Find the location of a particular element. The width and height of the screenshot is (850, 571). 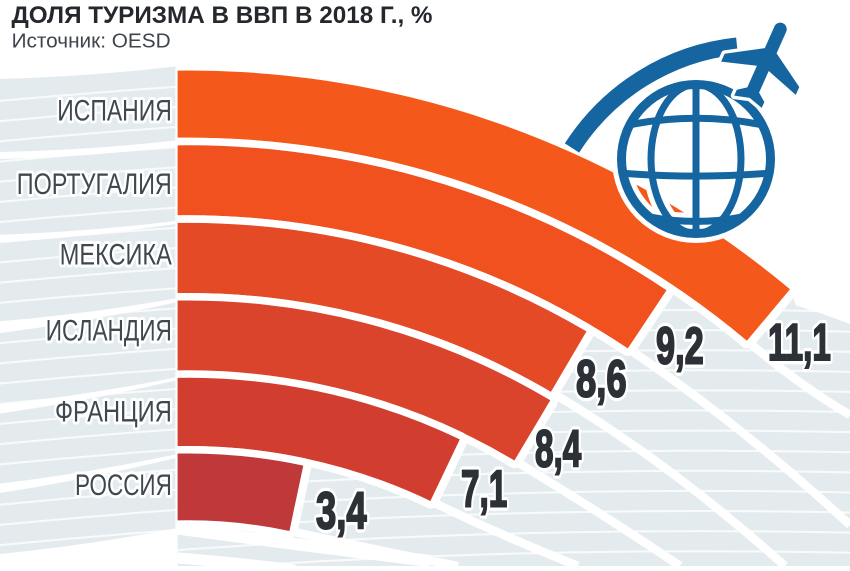

svg-text: 8,6 is located at coordinates (601, 378).